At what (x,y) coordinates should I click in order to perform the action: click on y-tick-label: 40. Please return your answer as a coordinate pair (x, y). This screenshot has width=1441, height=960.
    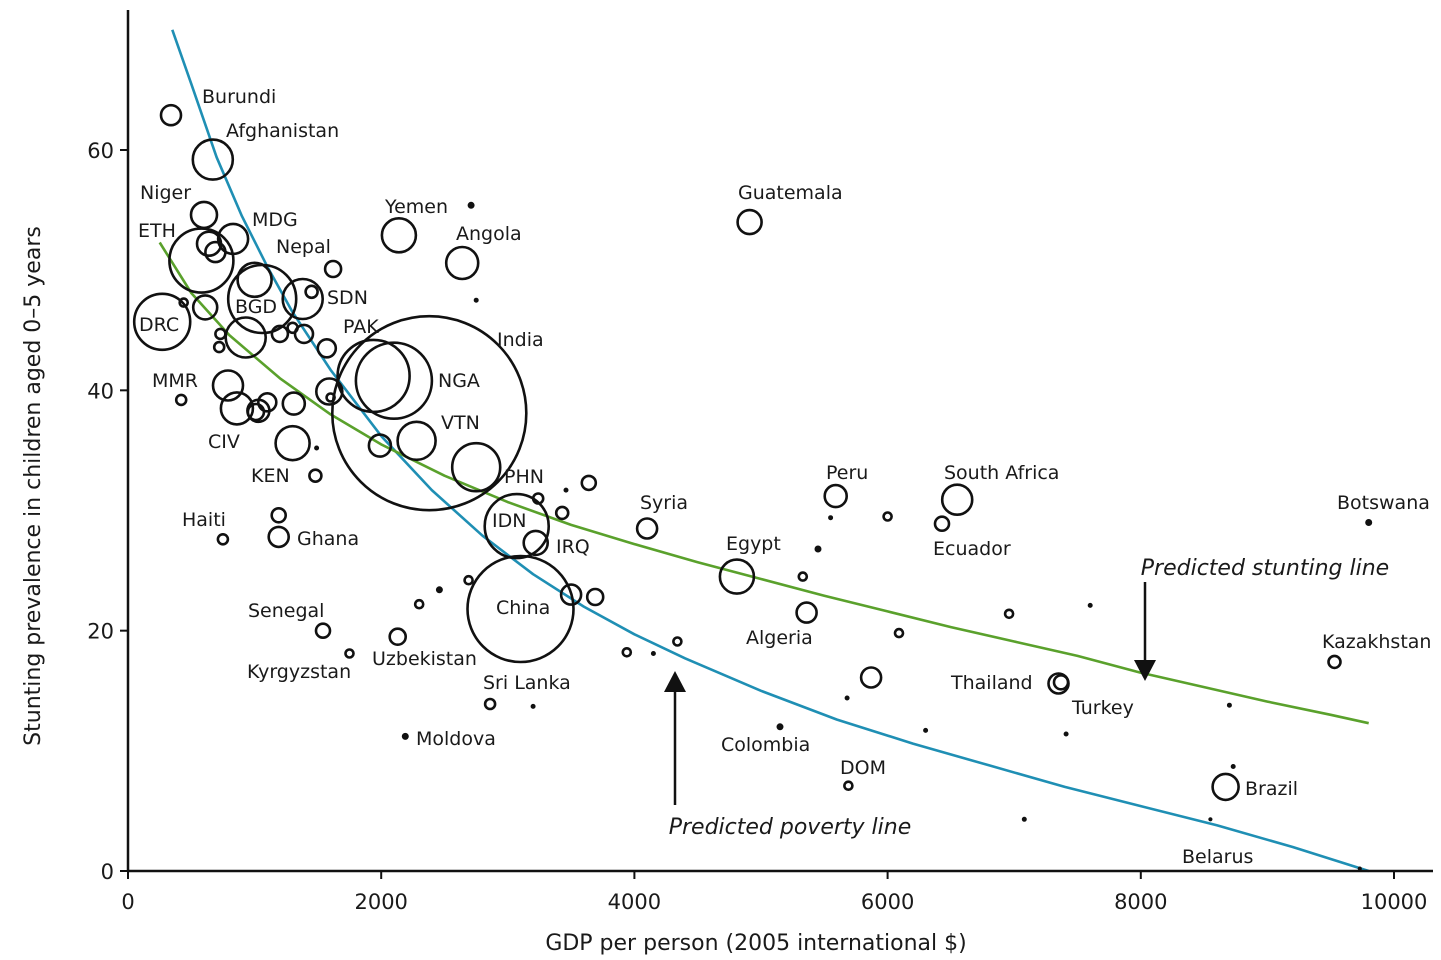
    Looking at the image, I should click on (100, 391).